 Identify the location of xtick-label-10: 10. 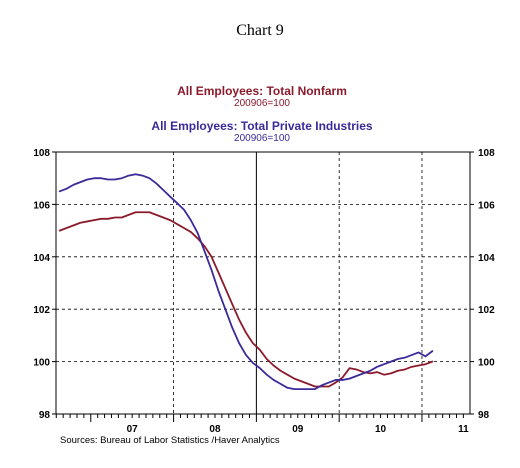
(381, 429).